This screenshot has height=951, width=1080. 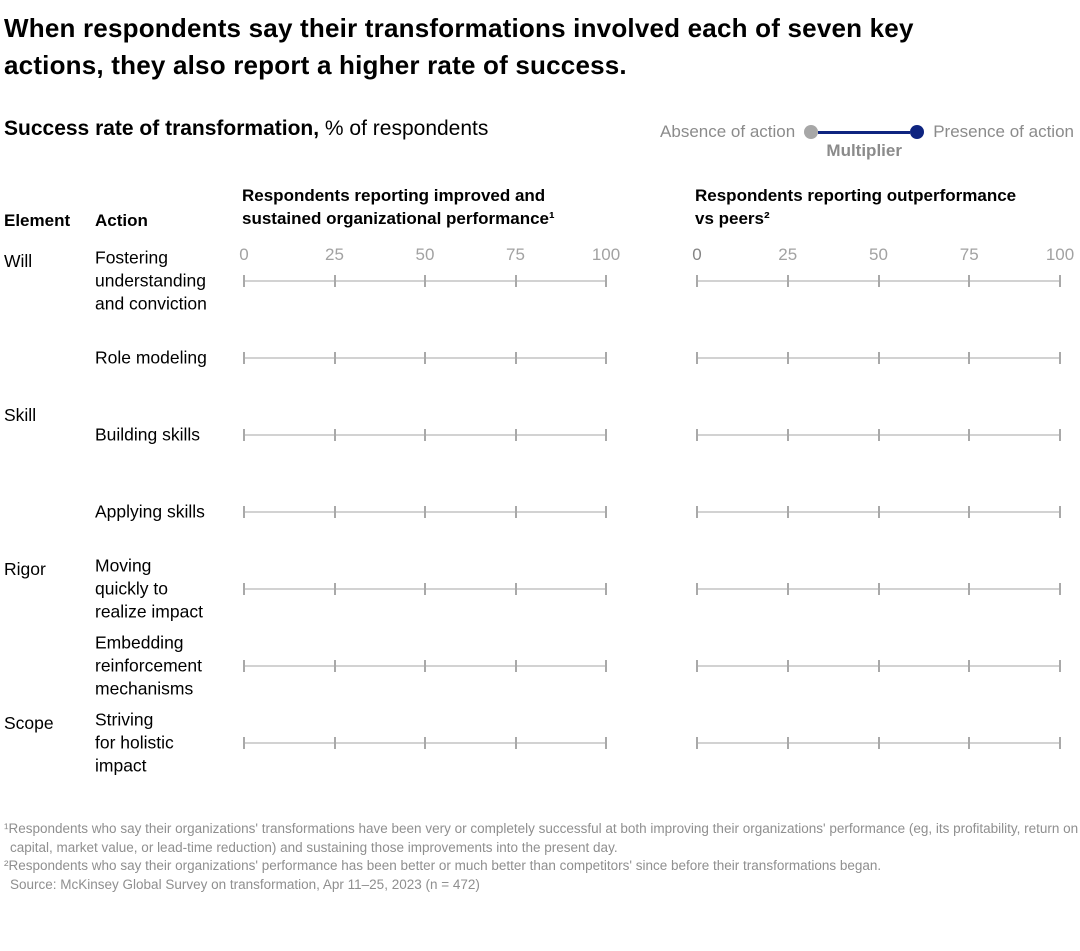 What do you see at coordinates (151, 357) in the screenshot?
I see `action-label: Role modeling` at bounding box center [151, 357].